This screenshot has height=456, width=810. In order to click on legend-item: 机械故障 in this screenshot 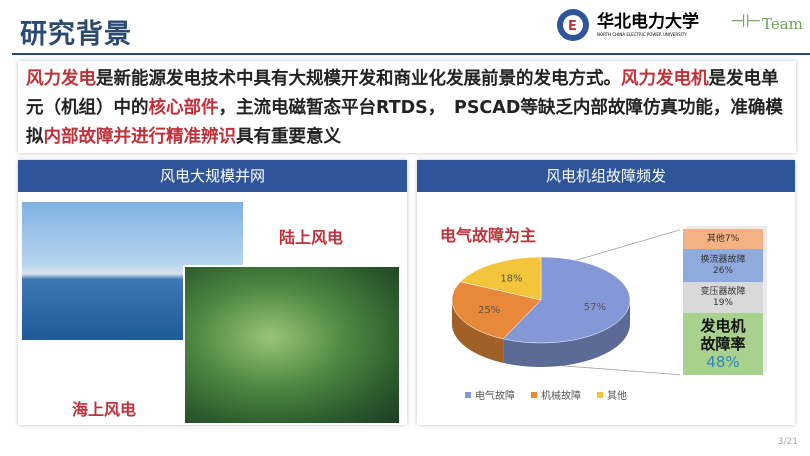, I will do `click(556, 394)`.